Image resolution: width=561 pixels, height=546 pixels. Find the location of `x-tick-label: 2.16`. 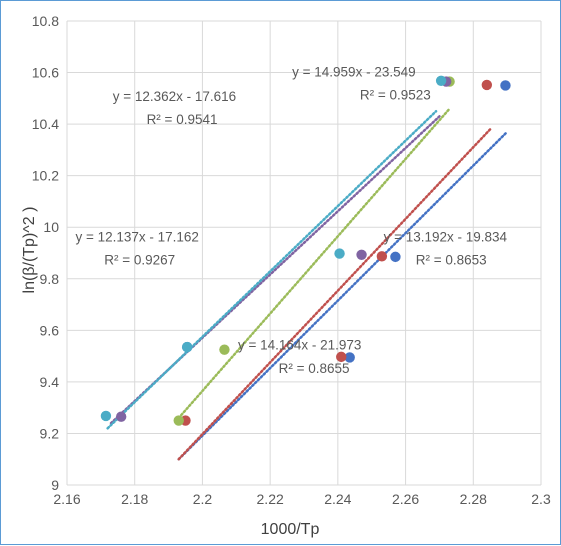

x-tick-label: 2.16 is located at coordinates (66, 499).